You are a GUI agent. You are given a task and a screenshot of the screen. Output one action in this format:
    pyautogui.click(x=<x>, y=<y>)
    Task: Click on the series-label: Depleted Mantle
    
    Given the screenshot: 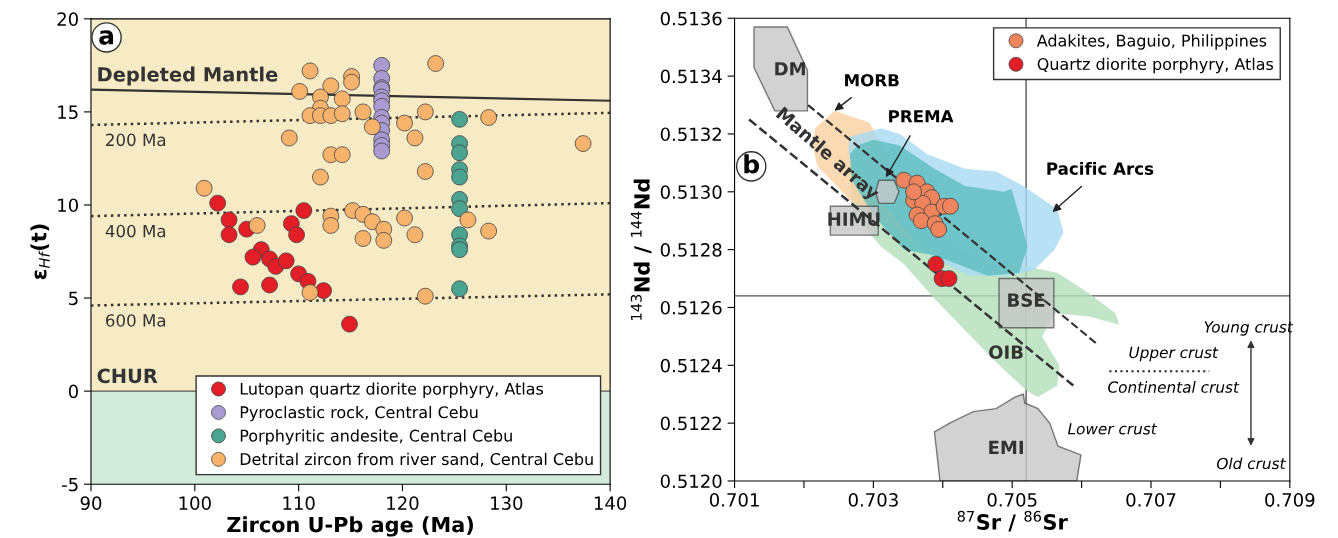 What is the action you would take?
    pyautogui.click(x=188, y=76)
    